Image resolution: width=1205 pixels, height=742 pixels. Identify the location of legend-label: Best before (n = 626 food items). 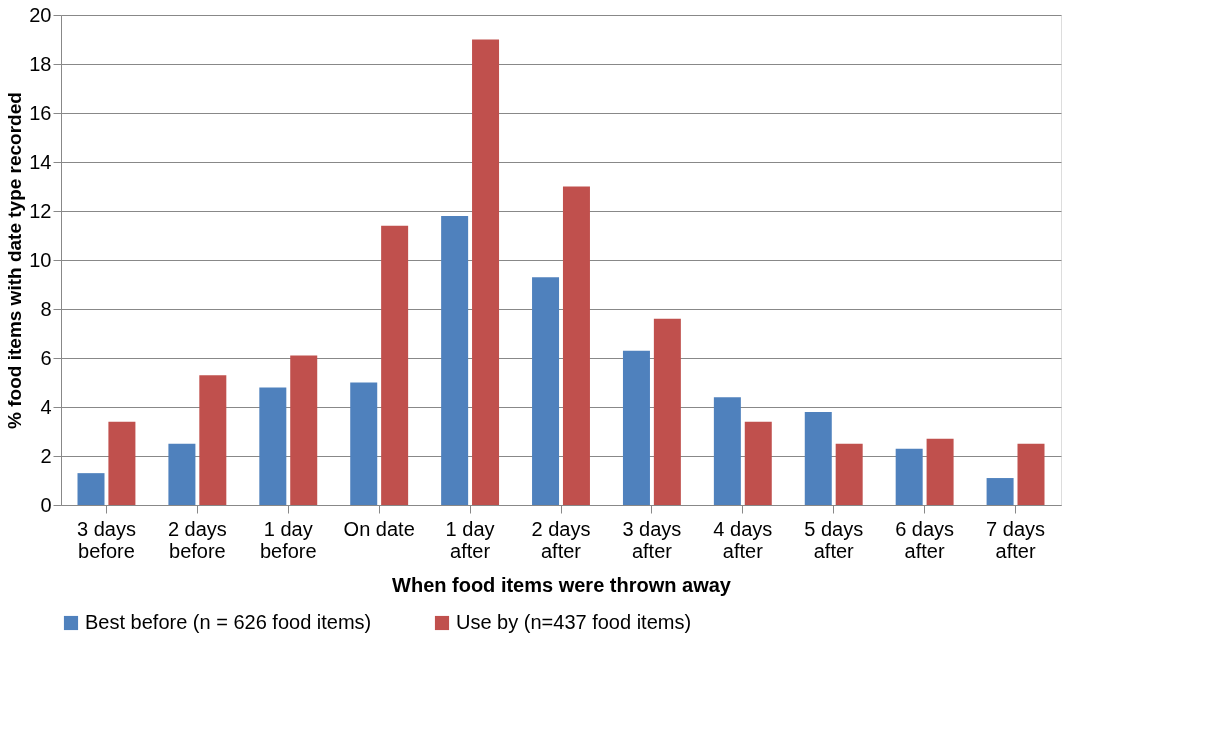
(228, 622).